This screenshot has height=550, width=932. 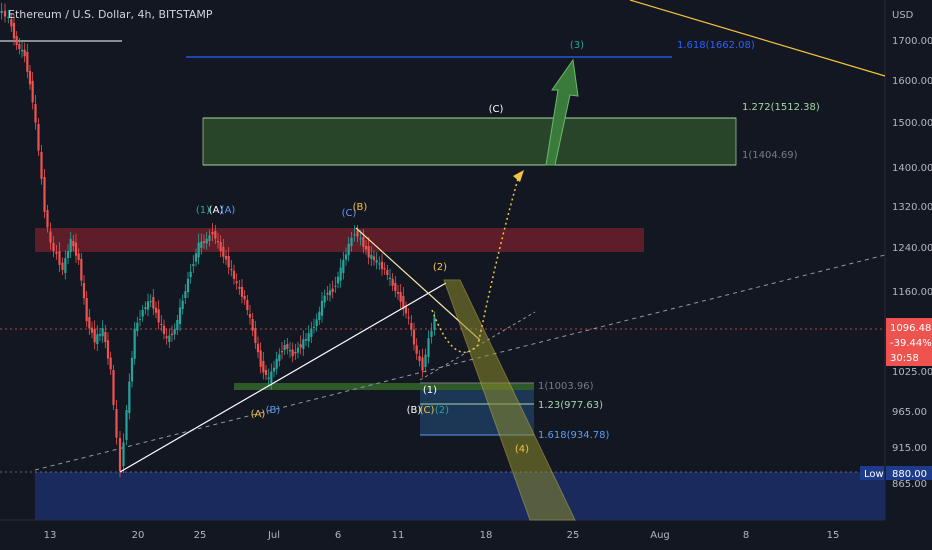 What do you see at coordinates (912, 168) in the screenshot?
I see `y-tick-label: 1400.00` at bounding box center [912, 168].